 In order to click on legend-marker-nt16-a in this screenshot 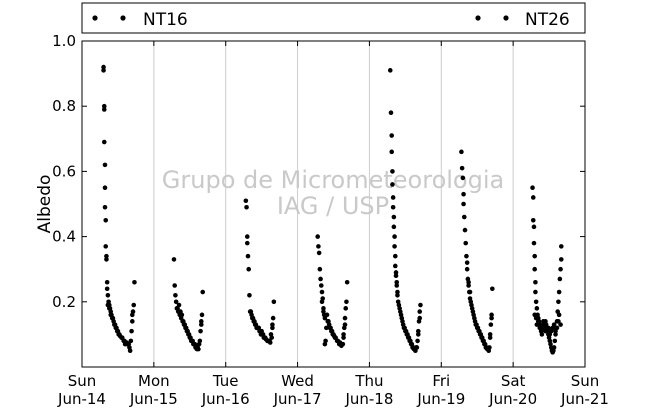, I will do `click(95, 18)`.